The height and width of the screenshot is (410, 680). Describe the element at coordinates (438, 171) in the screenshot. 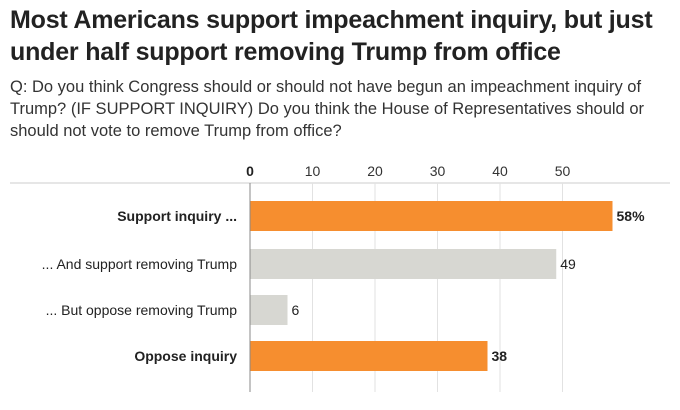

I see `x-tick-label: 30` at that location.